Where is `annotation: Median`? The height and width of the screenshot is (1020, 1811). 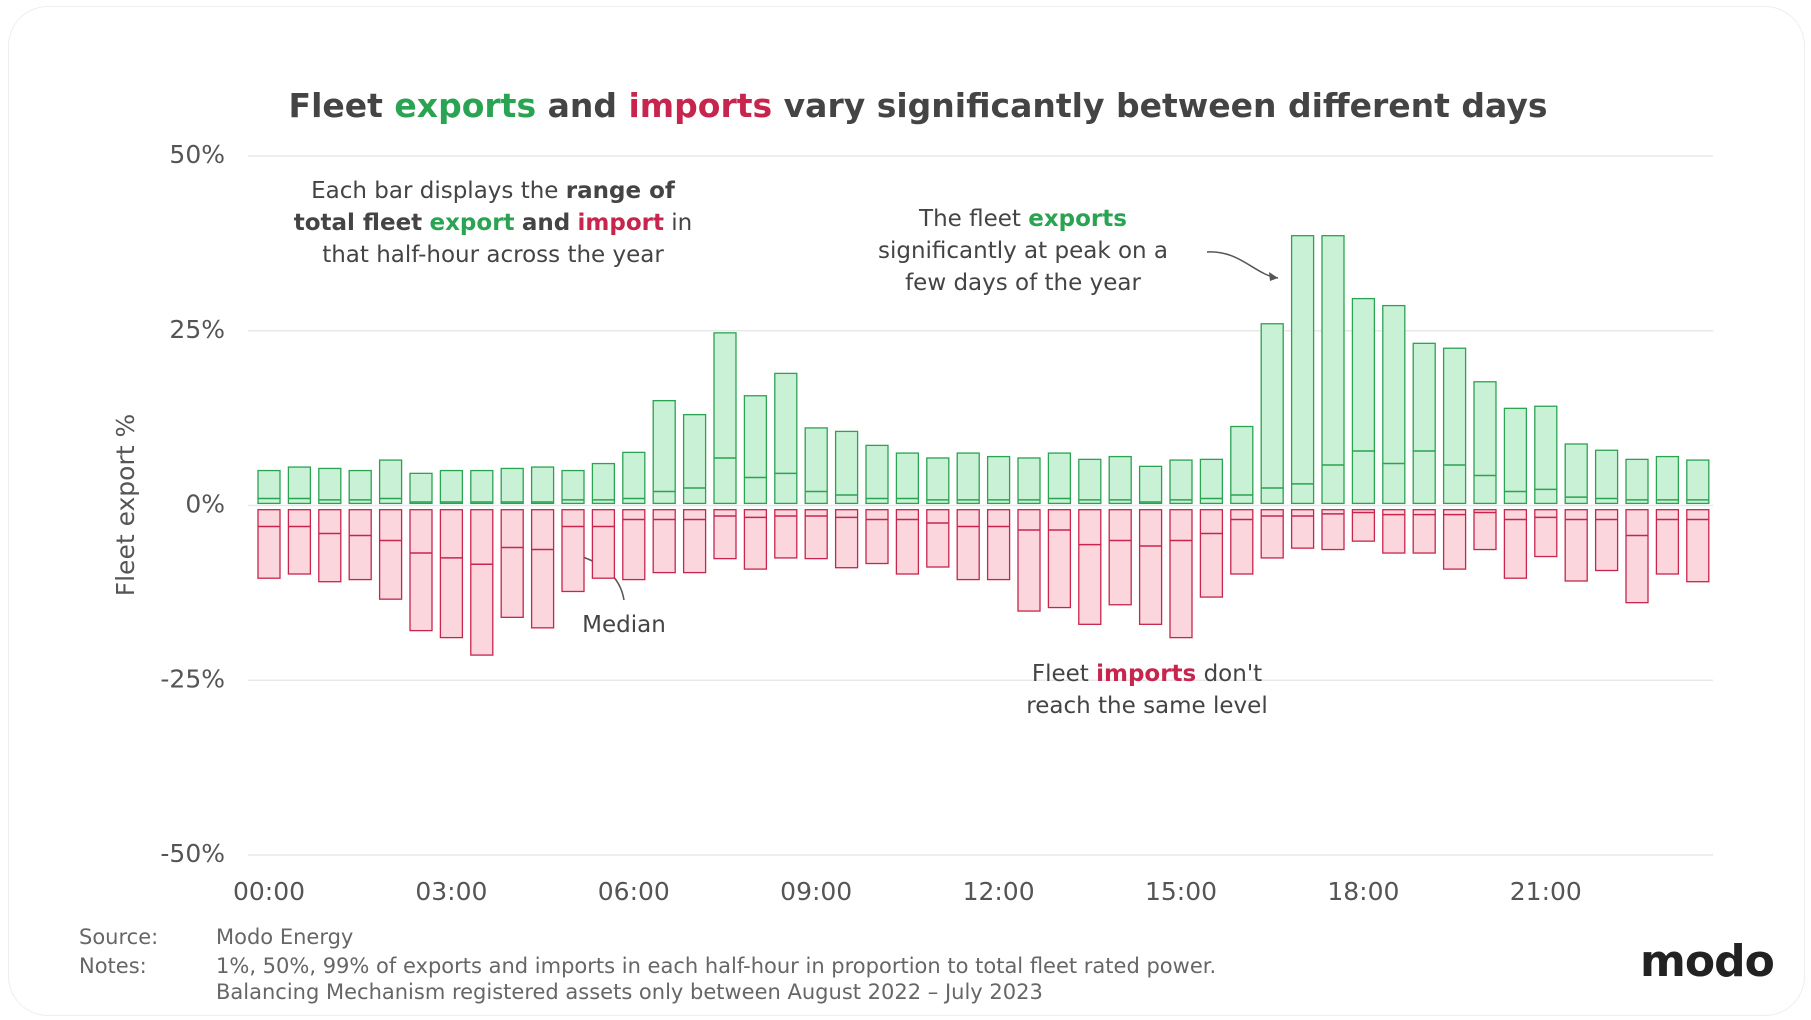 annotation: Median is located at coordinates (624, 625).